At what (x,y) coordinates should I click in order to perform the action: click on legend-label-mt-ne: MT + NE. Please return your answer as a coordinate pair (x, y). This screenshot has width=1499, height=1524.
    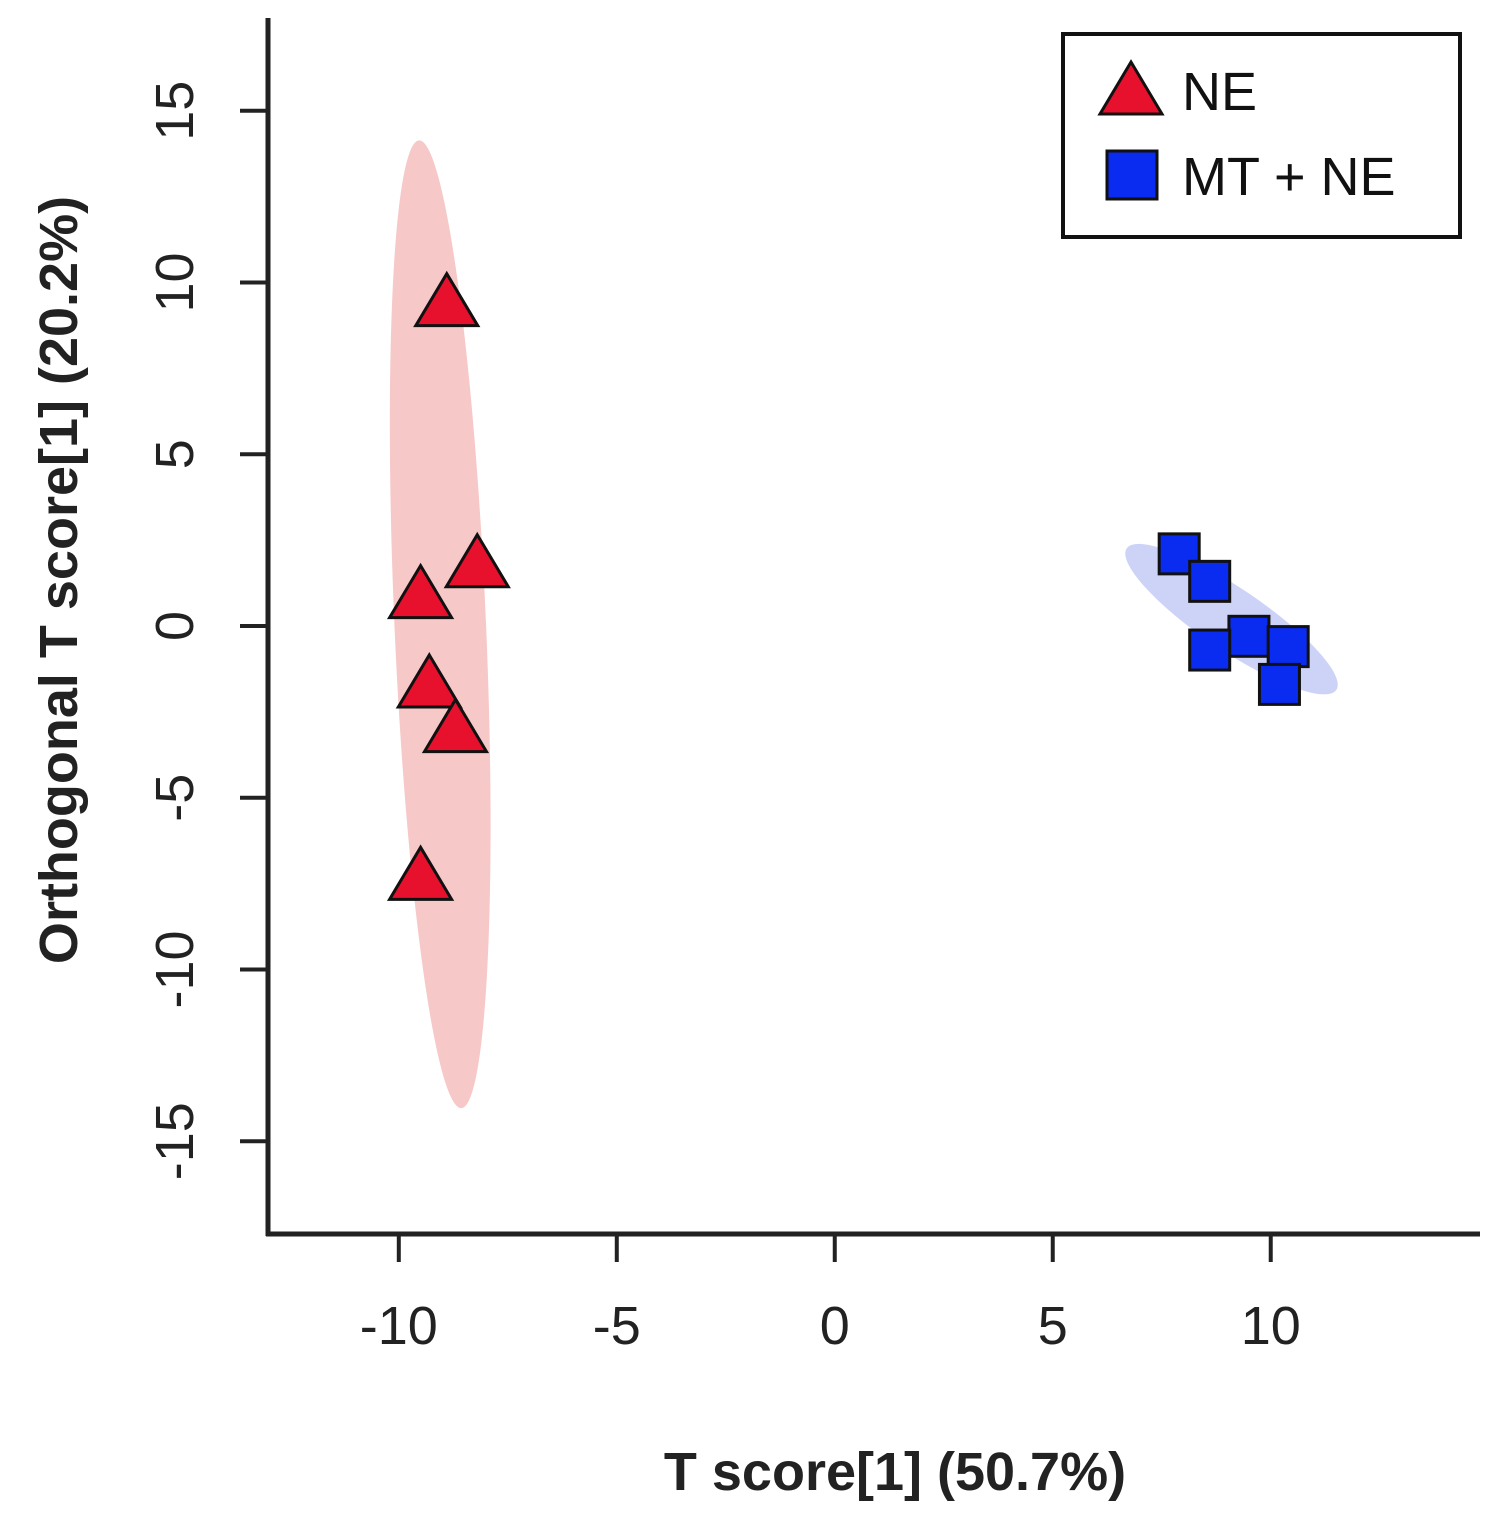
    Looking at the image, I should click on (1289, 177).